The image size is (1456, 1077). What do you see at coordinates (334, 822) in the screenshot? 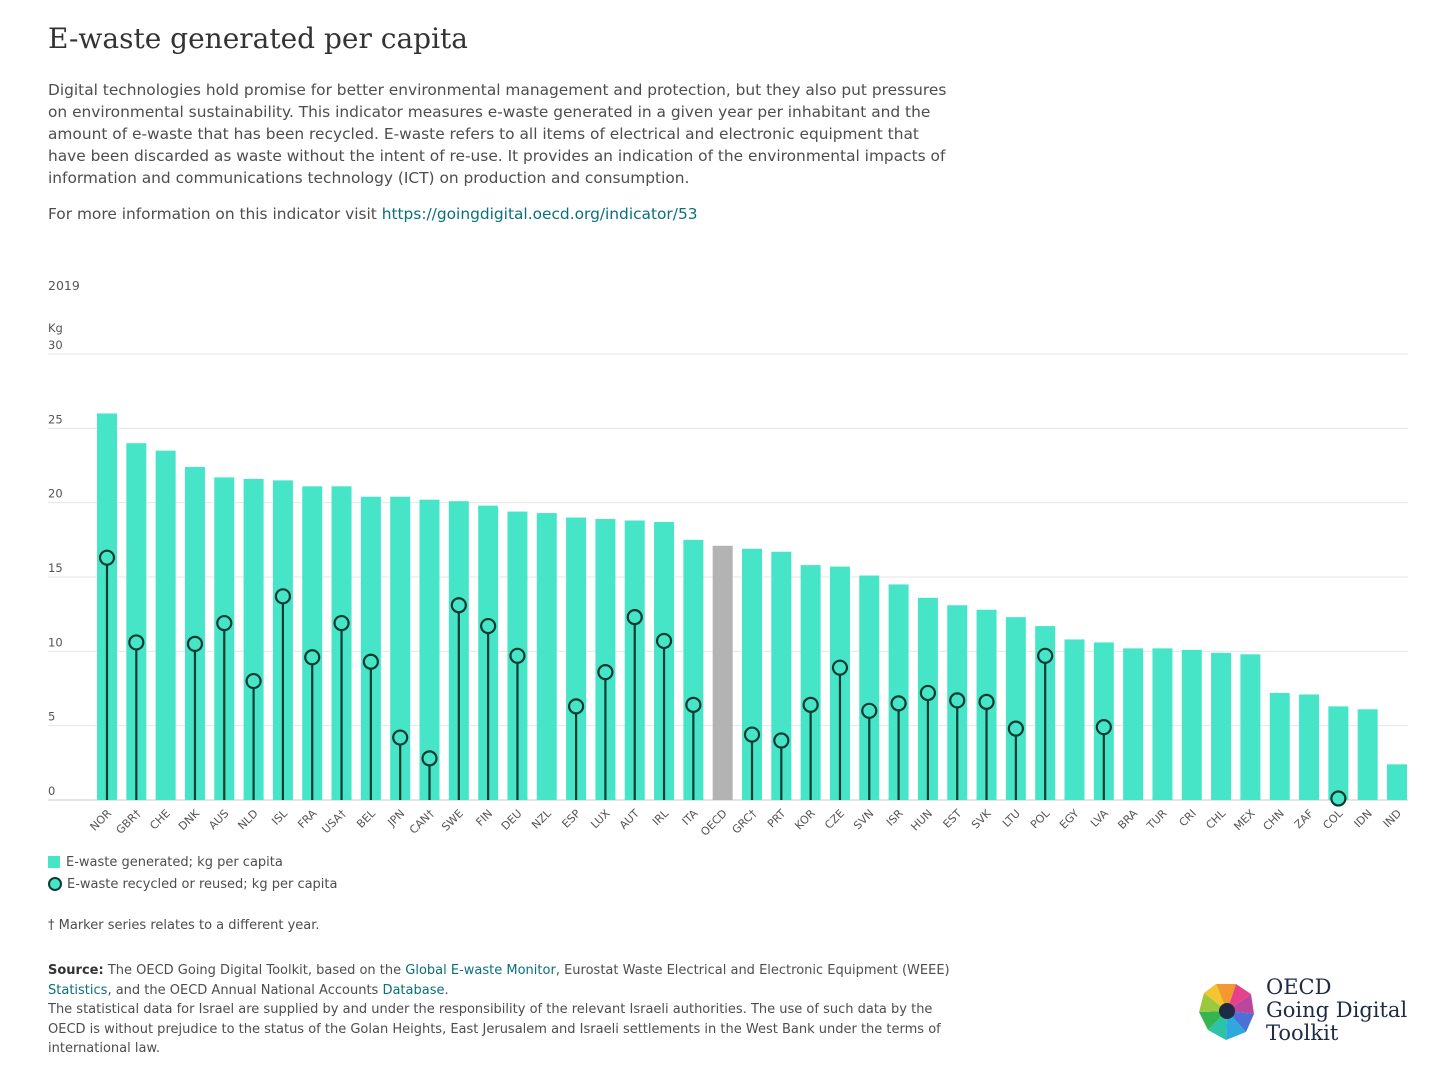
I see `x-tick-label-usa: USA†` at bounding box center [334, 822].